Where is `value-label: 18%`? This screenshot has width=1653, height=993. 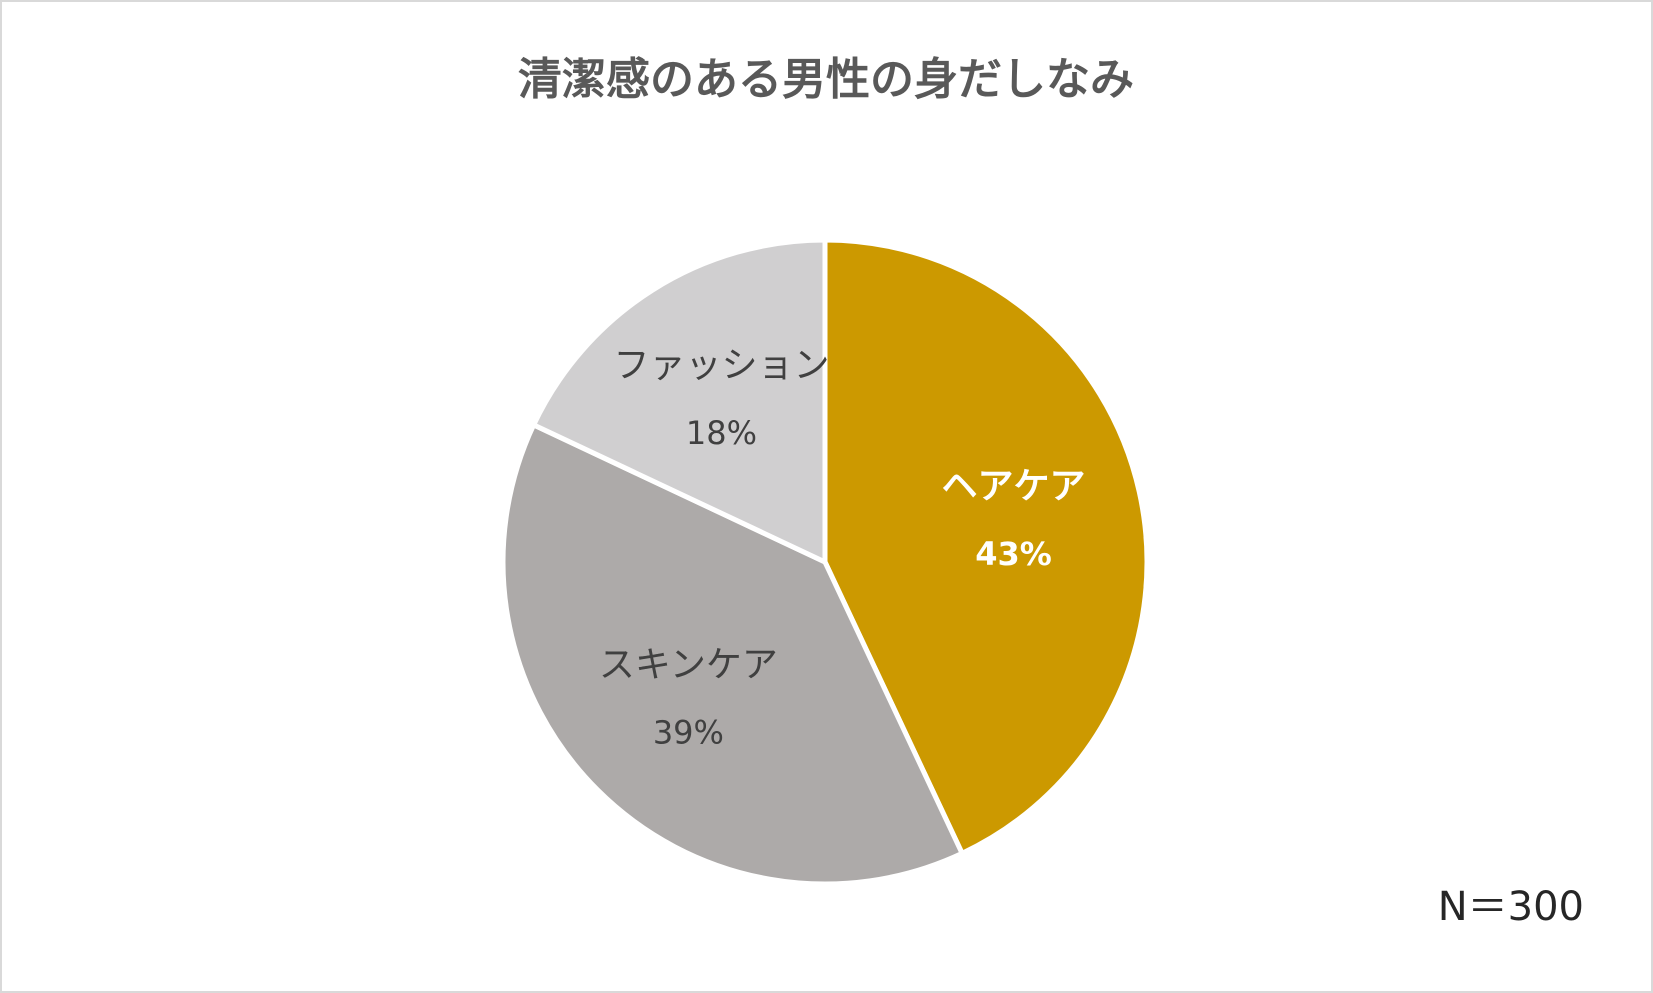 value-label: 18% is located at coordinates (721, 433).